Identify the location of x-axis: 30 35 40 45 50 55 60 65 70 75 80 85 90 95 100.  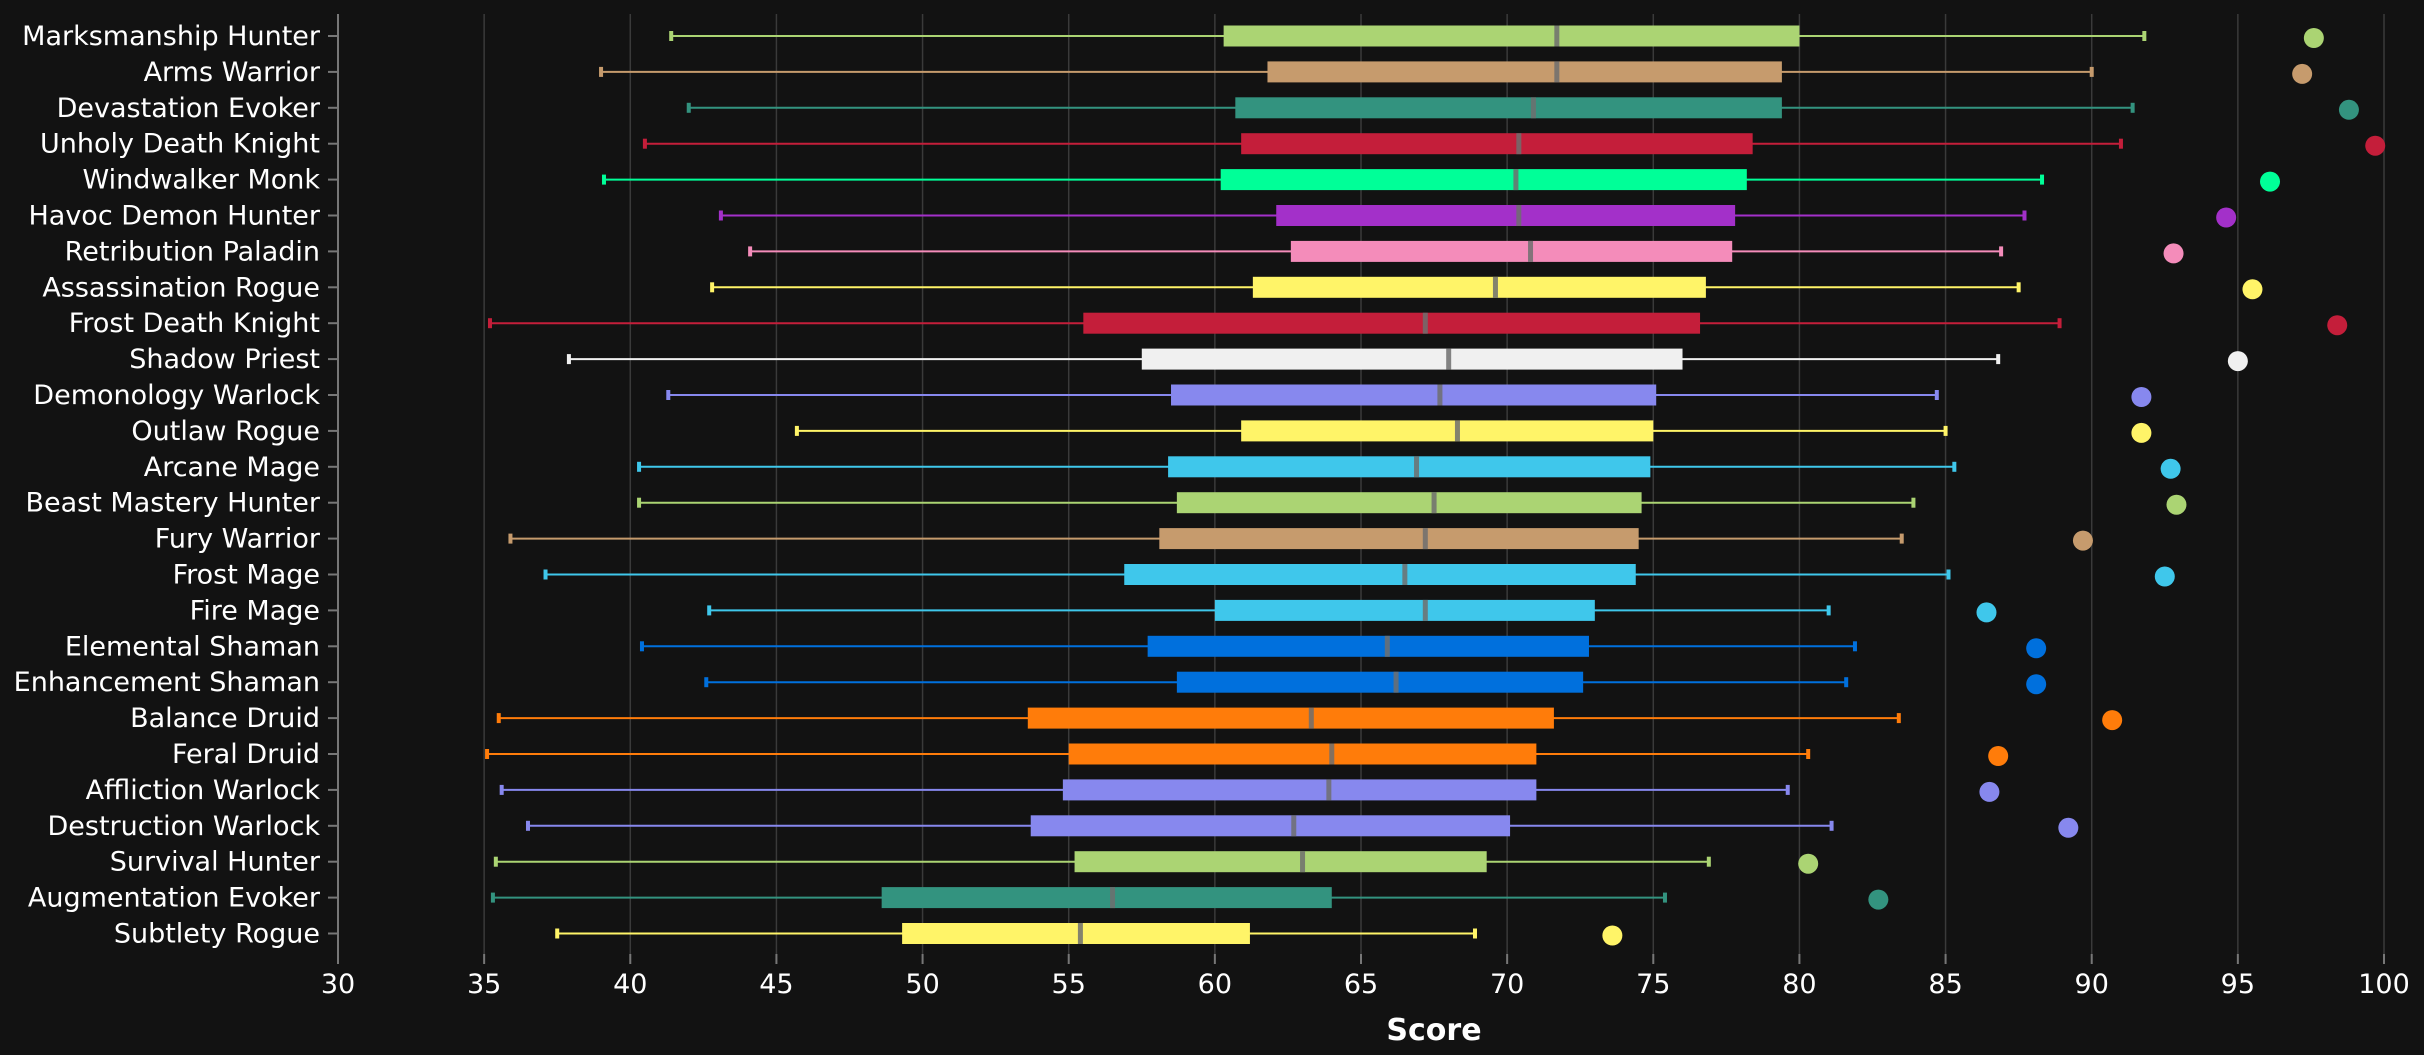
(1365, 977).